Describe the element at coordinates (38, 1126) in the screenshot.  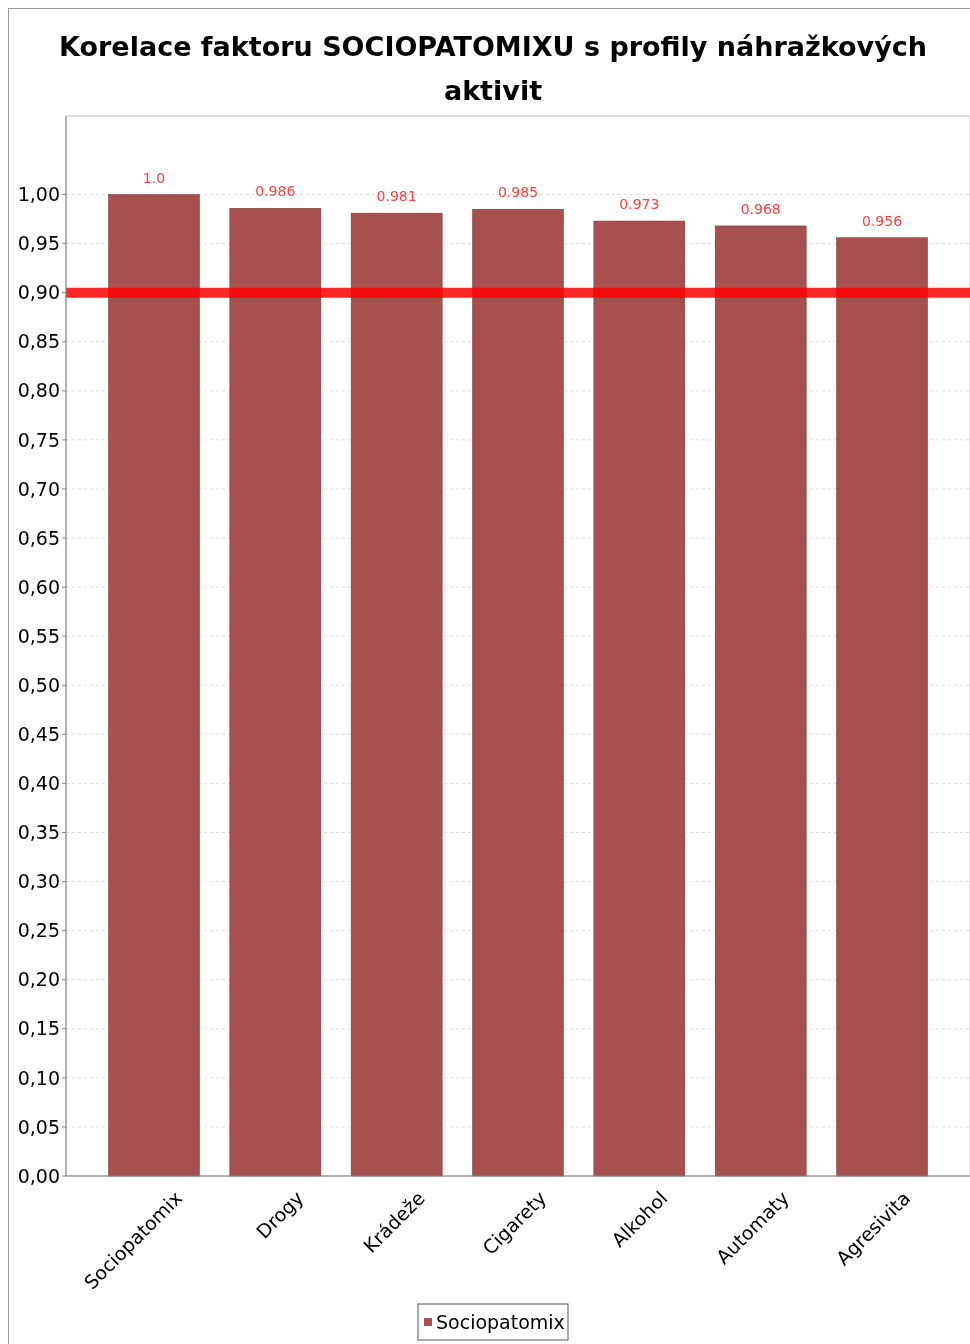
I see `y-tick-label: 0,05` at that location.